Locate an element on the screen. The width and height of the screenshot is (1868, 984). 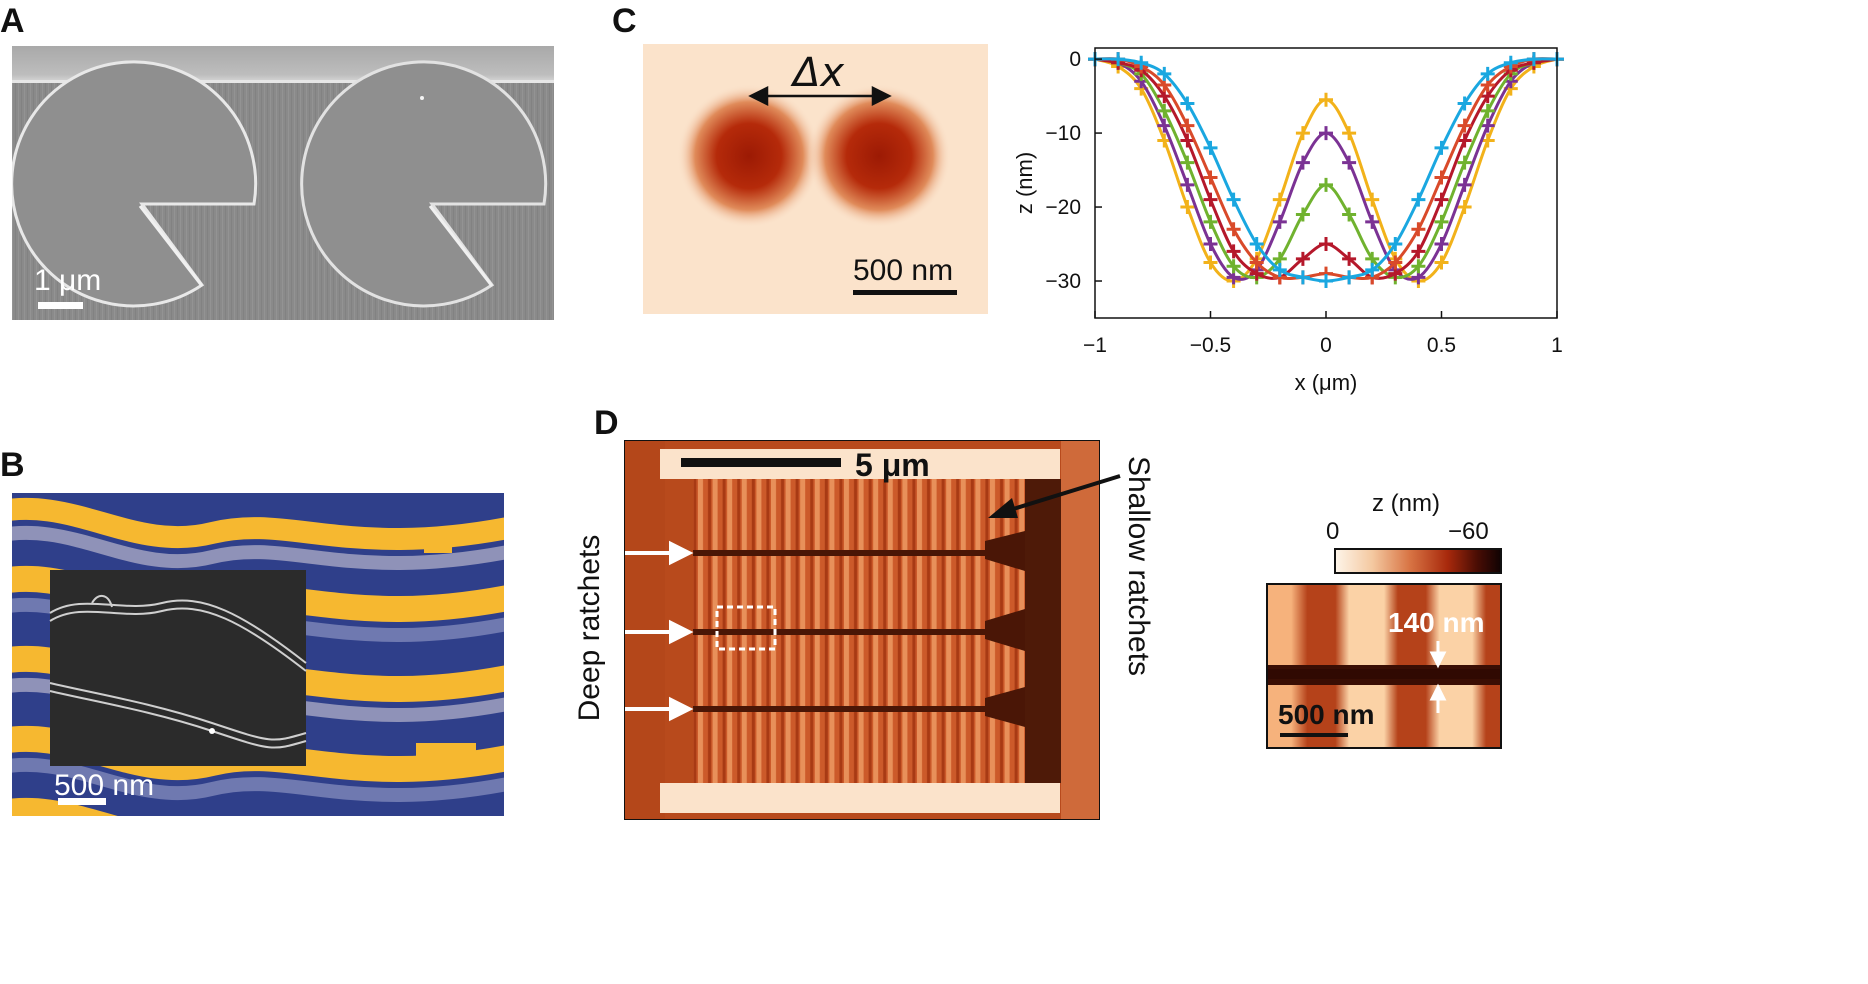
panel-a-sem-image: 1 μm is located at coordinates (283, 183).